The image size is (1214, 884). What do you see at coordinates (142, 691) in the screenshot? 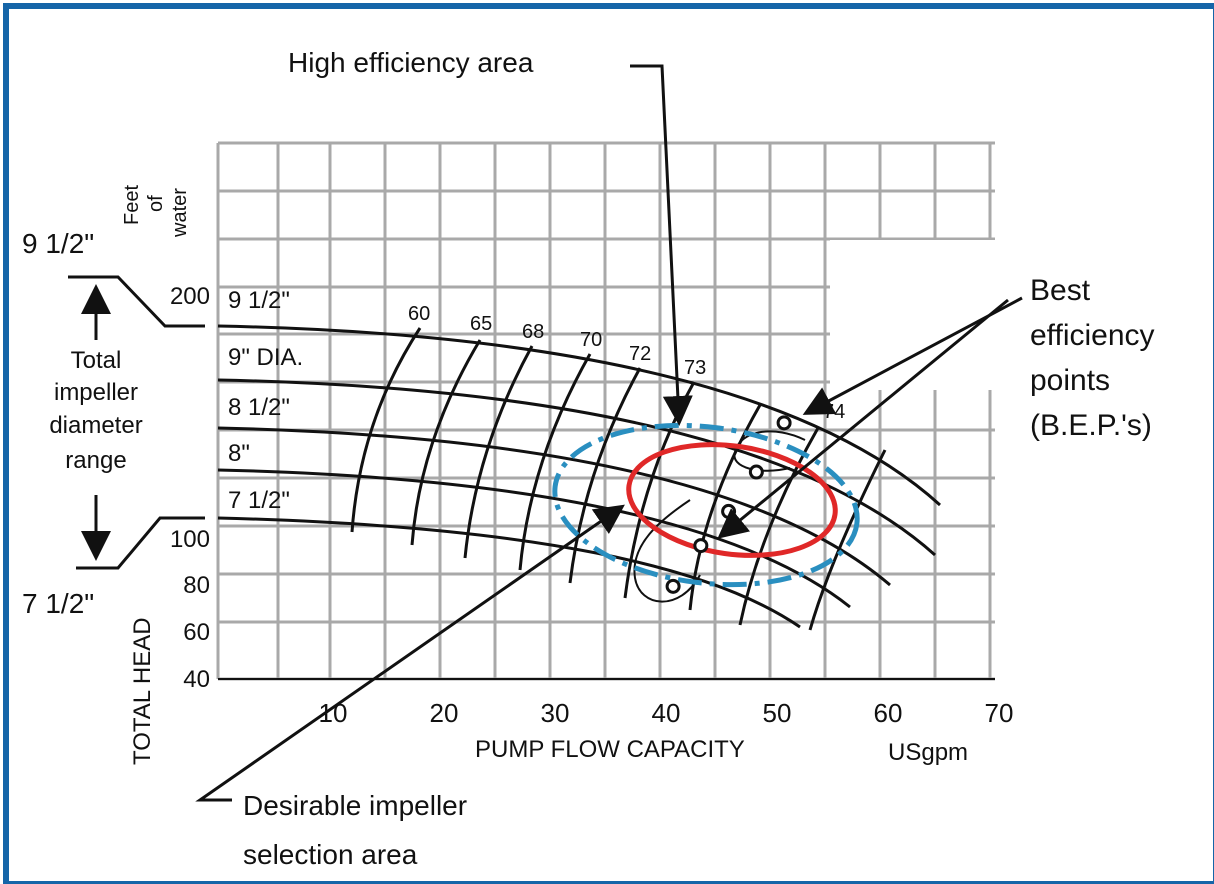
I see `y-axis-title: TOTAL HEAD` at bounding box center [142, 691].